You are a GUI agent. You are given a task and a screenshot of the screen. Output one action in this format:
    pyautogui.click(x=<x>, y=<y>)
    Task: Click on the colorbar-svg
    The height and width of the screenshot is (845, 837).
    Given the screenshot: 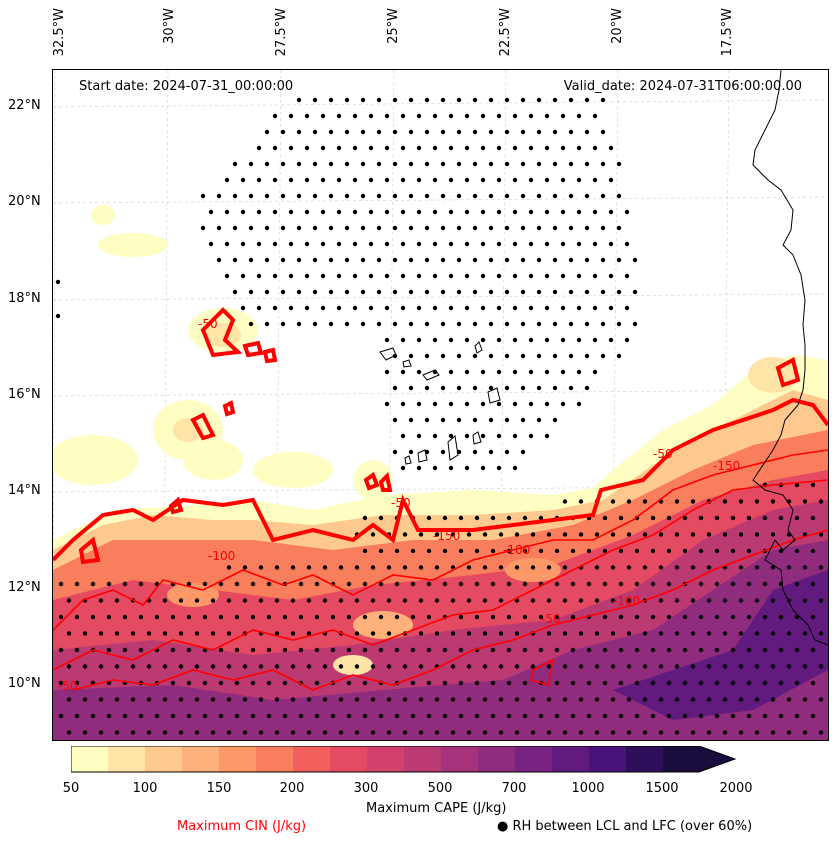 What is the action you would take?
    pyautogui.click(x=403, y=759)
    